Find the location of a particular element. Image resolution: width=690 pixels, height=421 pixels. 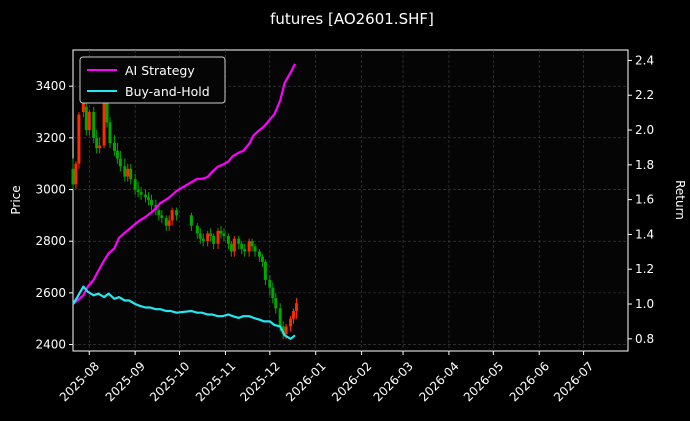

y-axis-right-label: Return is located at coordinates (680, 200).